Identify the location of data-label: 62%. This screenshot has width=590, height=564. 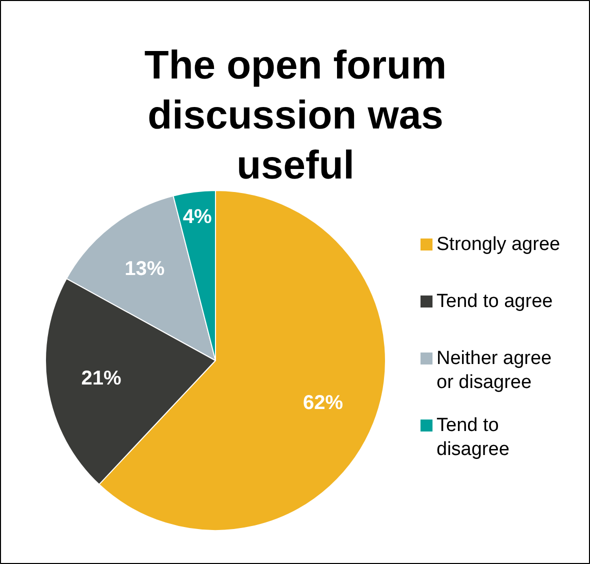
(323, 403).